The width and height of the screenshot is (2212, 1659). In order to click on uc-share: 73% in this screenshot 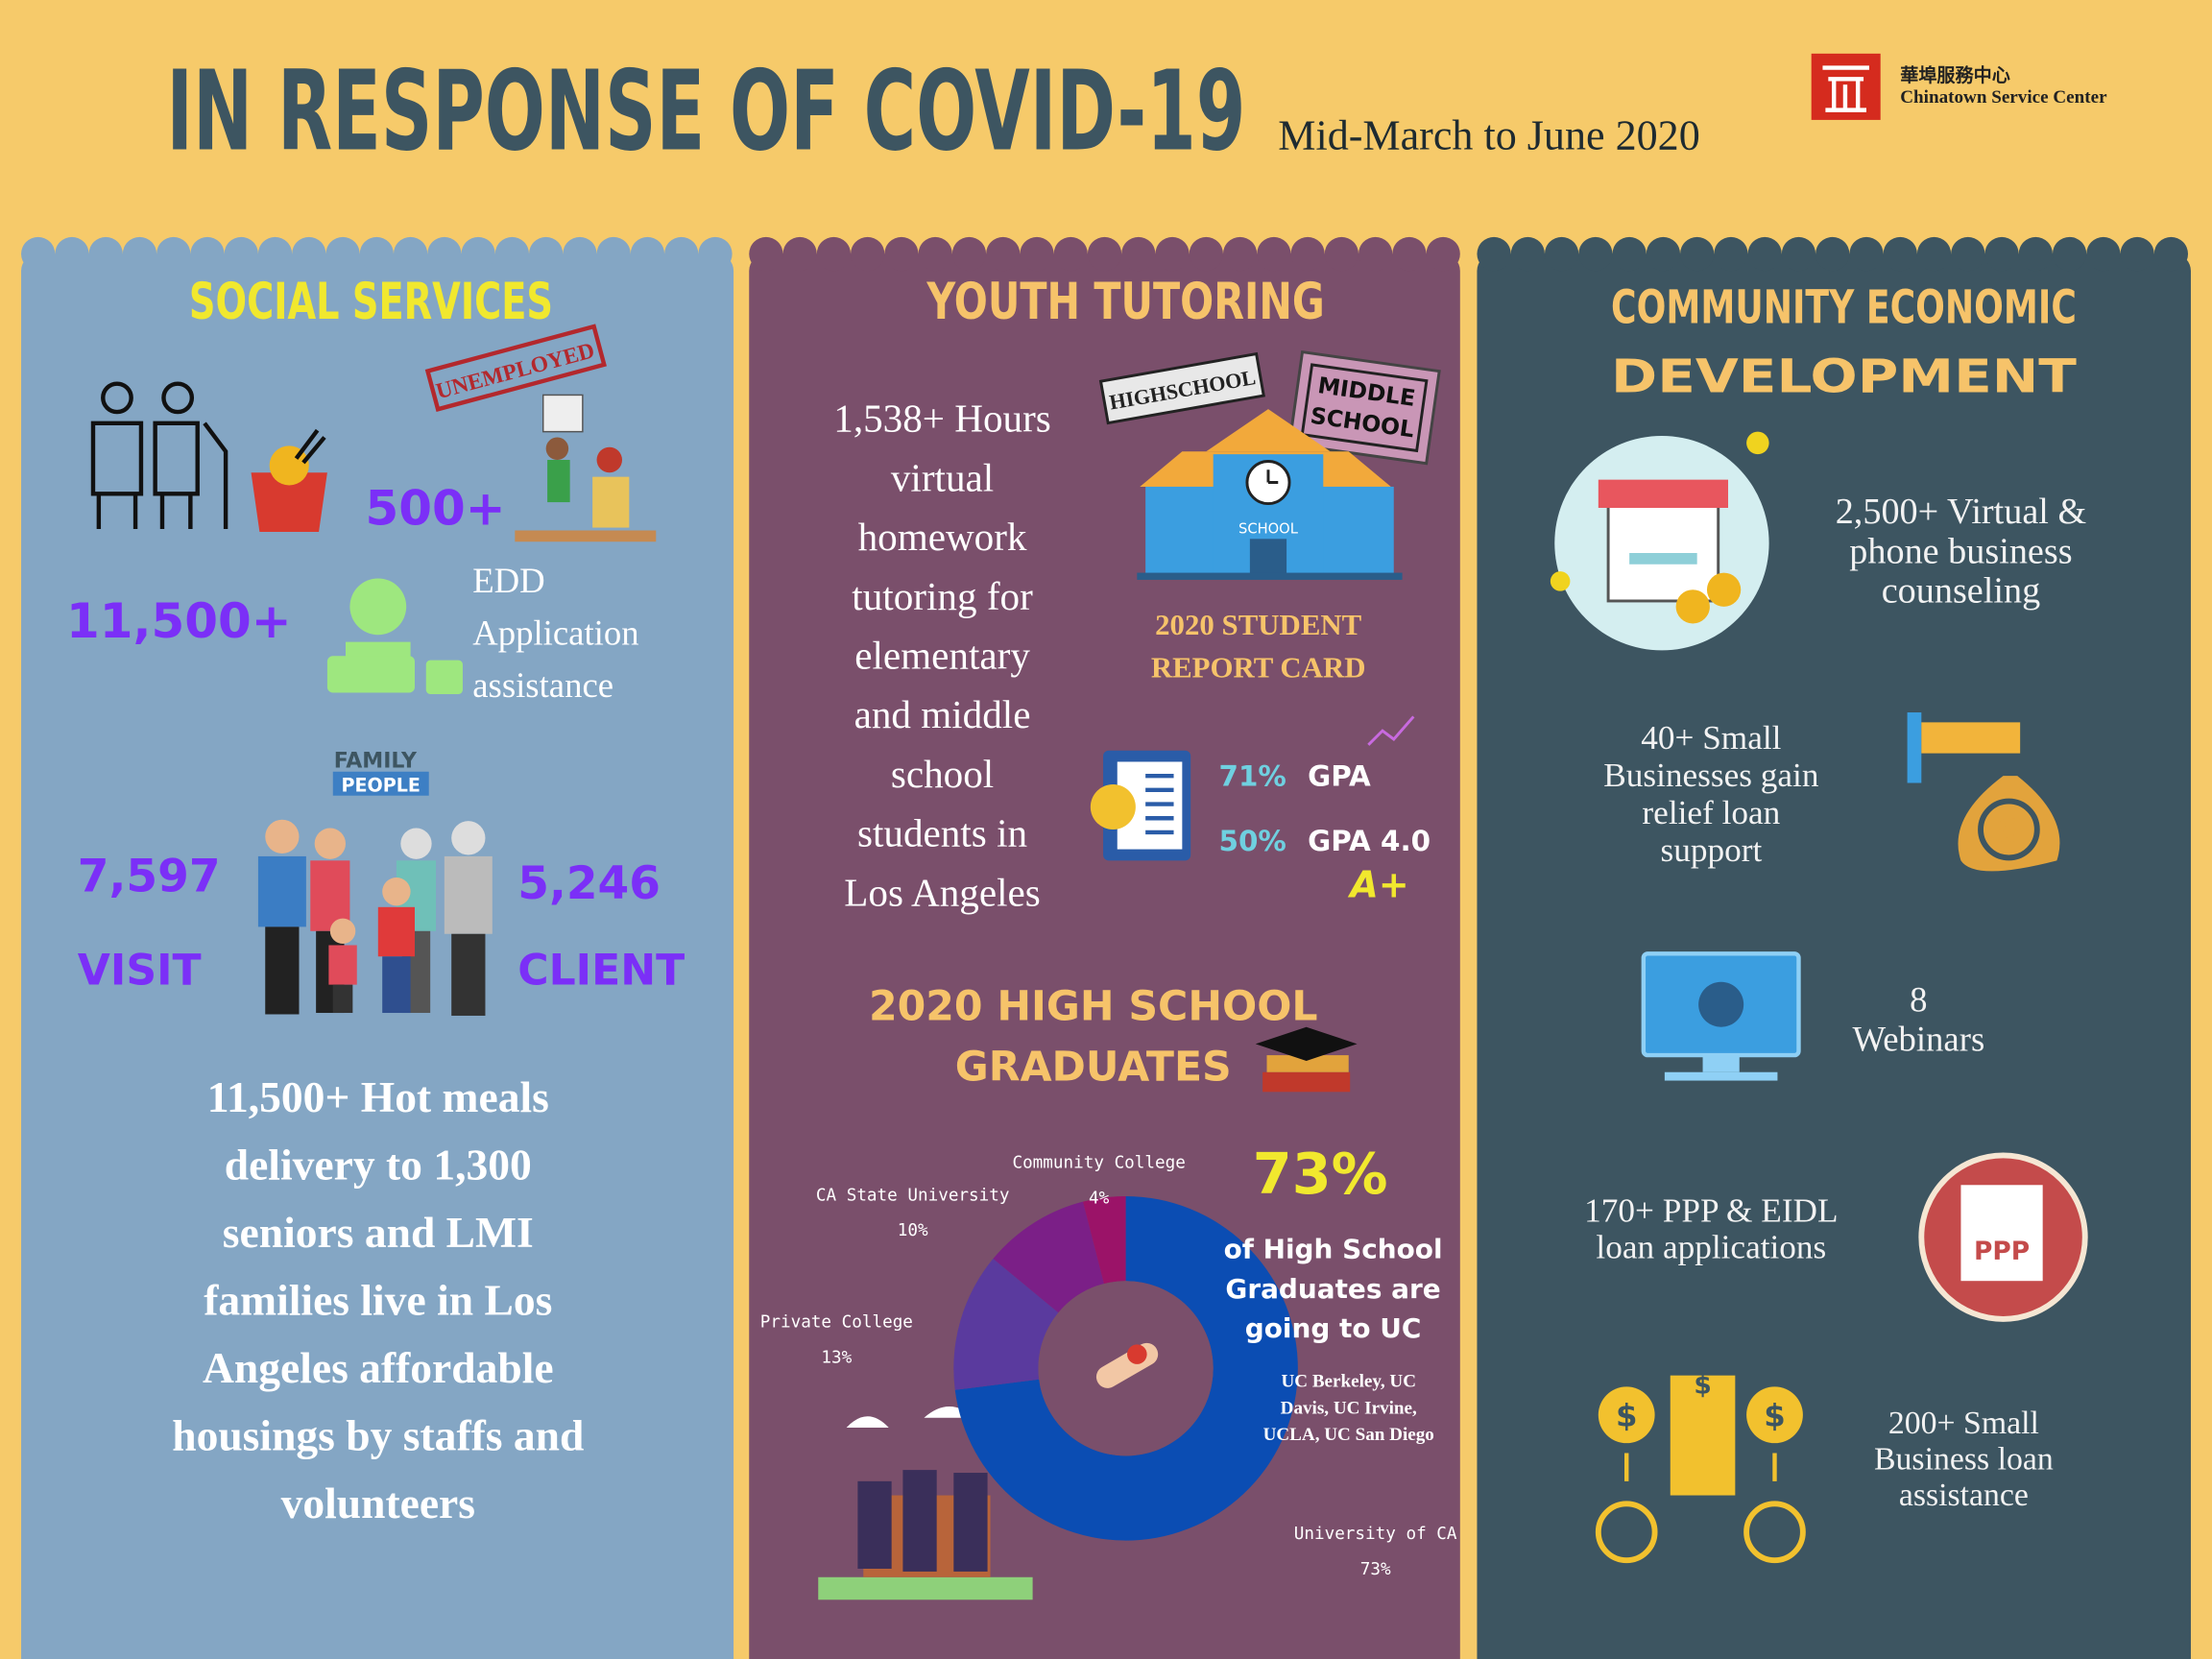, I will do `click(1320, 1174)`.